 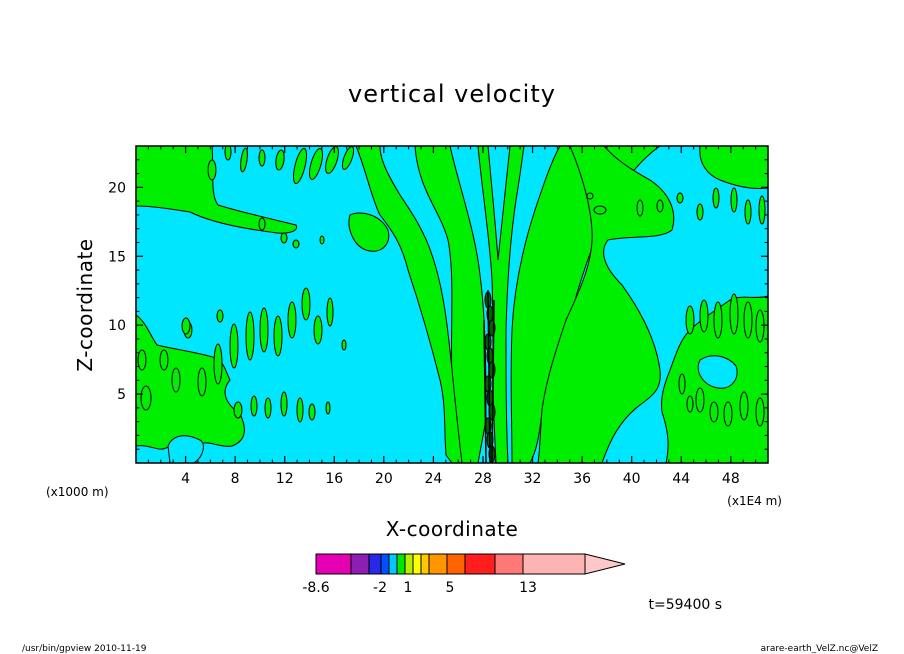 What do you see at coordinates (582, 479) in the screenshot?
I see `x-tick-label: 36` at bounding box center [582, 479].